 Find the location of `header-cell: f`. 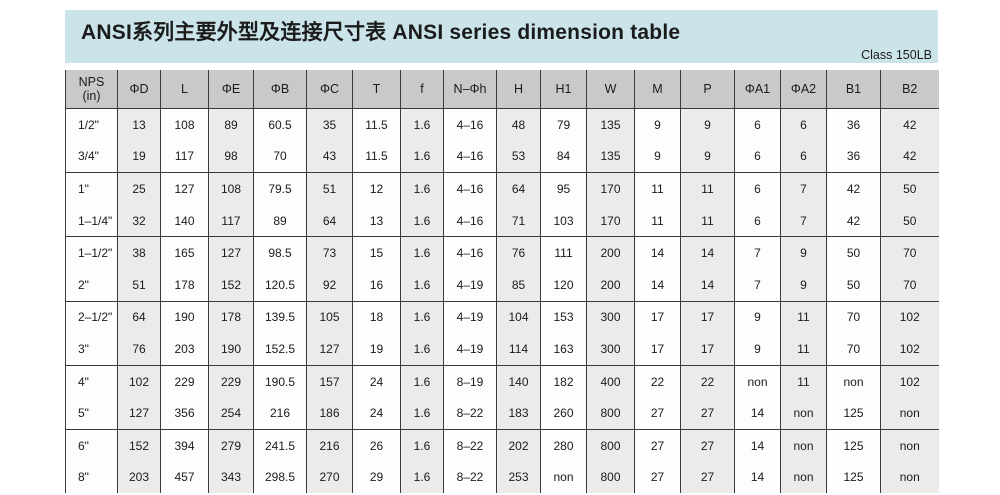

header-cell: f is located at coordinates (422, 89).